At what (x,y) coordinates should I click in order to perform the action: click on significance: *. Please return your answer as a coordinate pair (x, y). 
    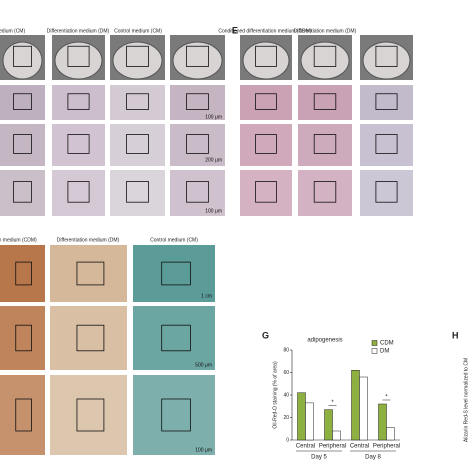
    Looking at the image, I should click on (386, 398).